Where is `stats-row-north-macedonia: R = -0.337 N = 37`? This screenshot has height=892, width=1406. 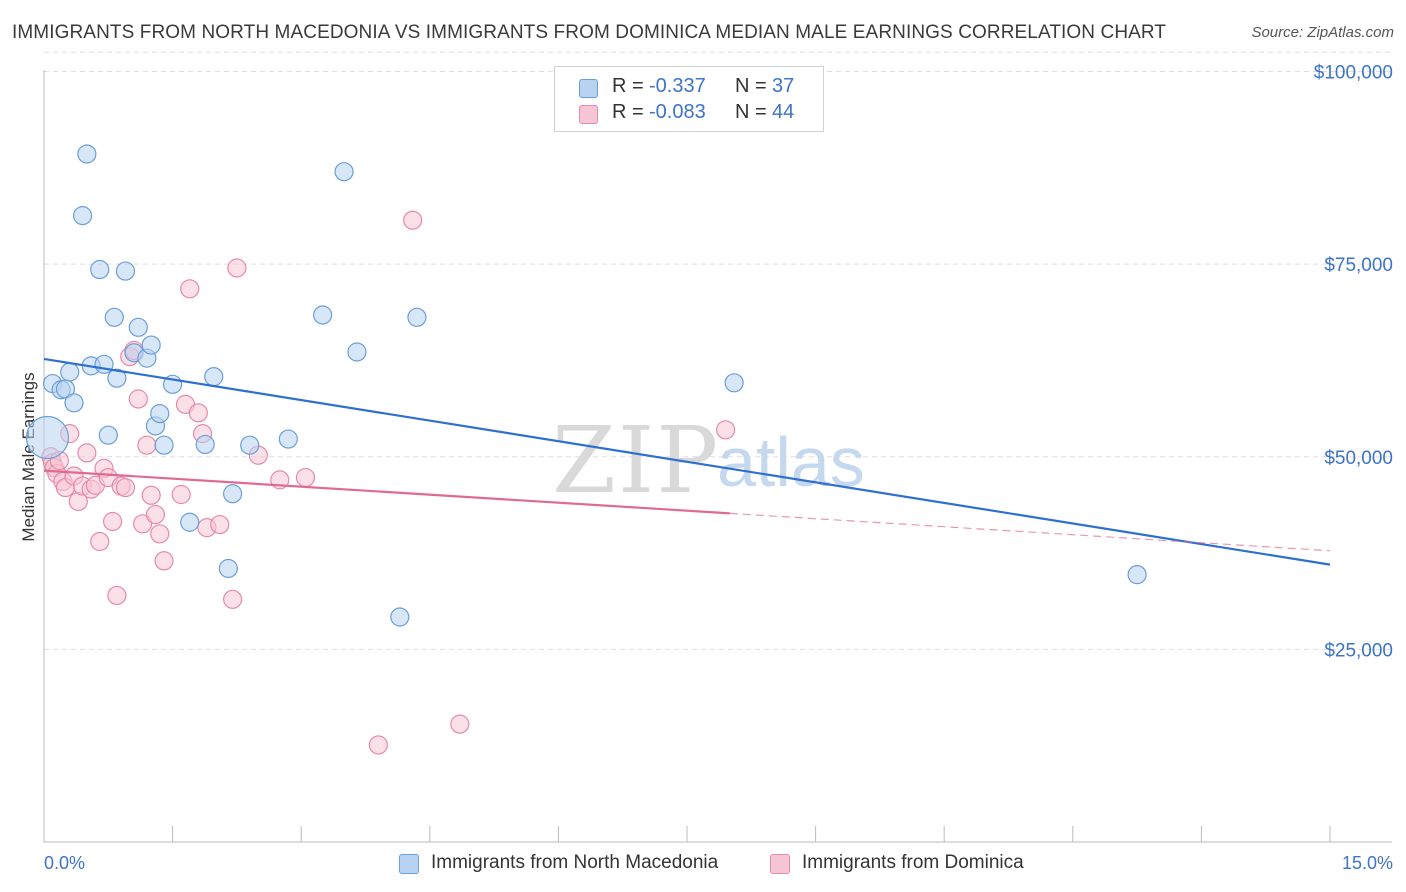
stats-row-north-macedonia: R = -0.337 N = 37 is located at coordinates (689, 89).